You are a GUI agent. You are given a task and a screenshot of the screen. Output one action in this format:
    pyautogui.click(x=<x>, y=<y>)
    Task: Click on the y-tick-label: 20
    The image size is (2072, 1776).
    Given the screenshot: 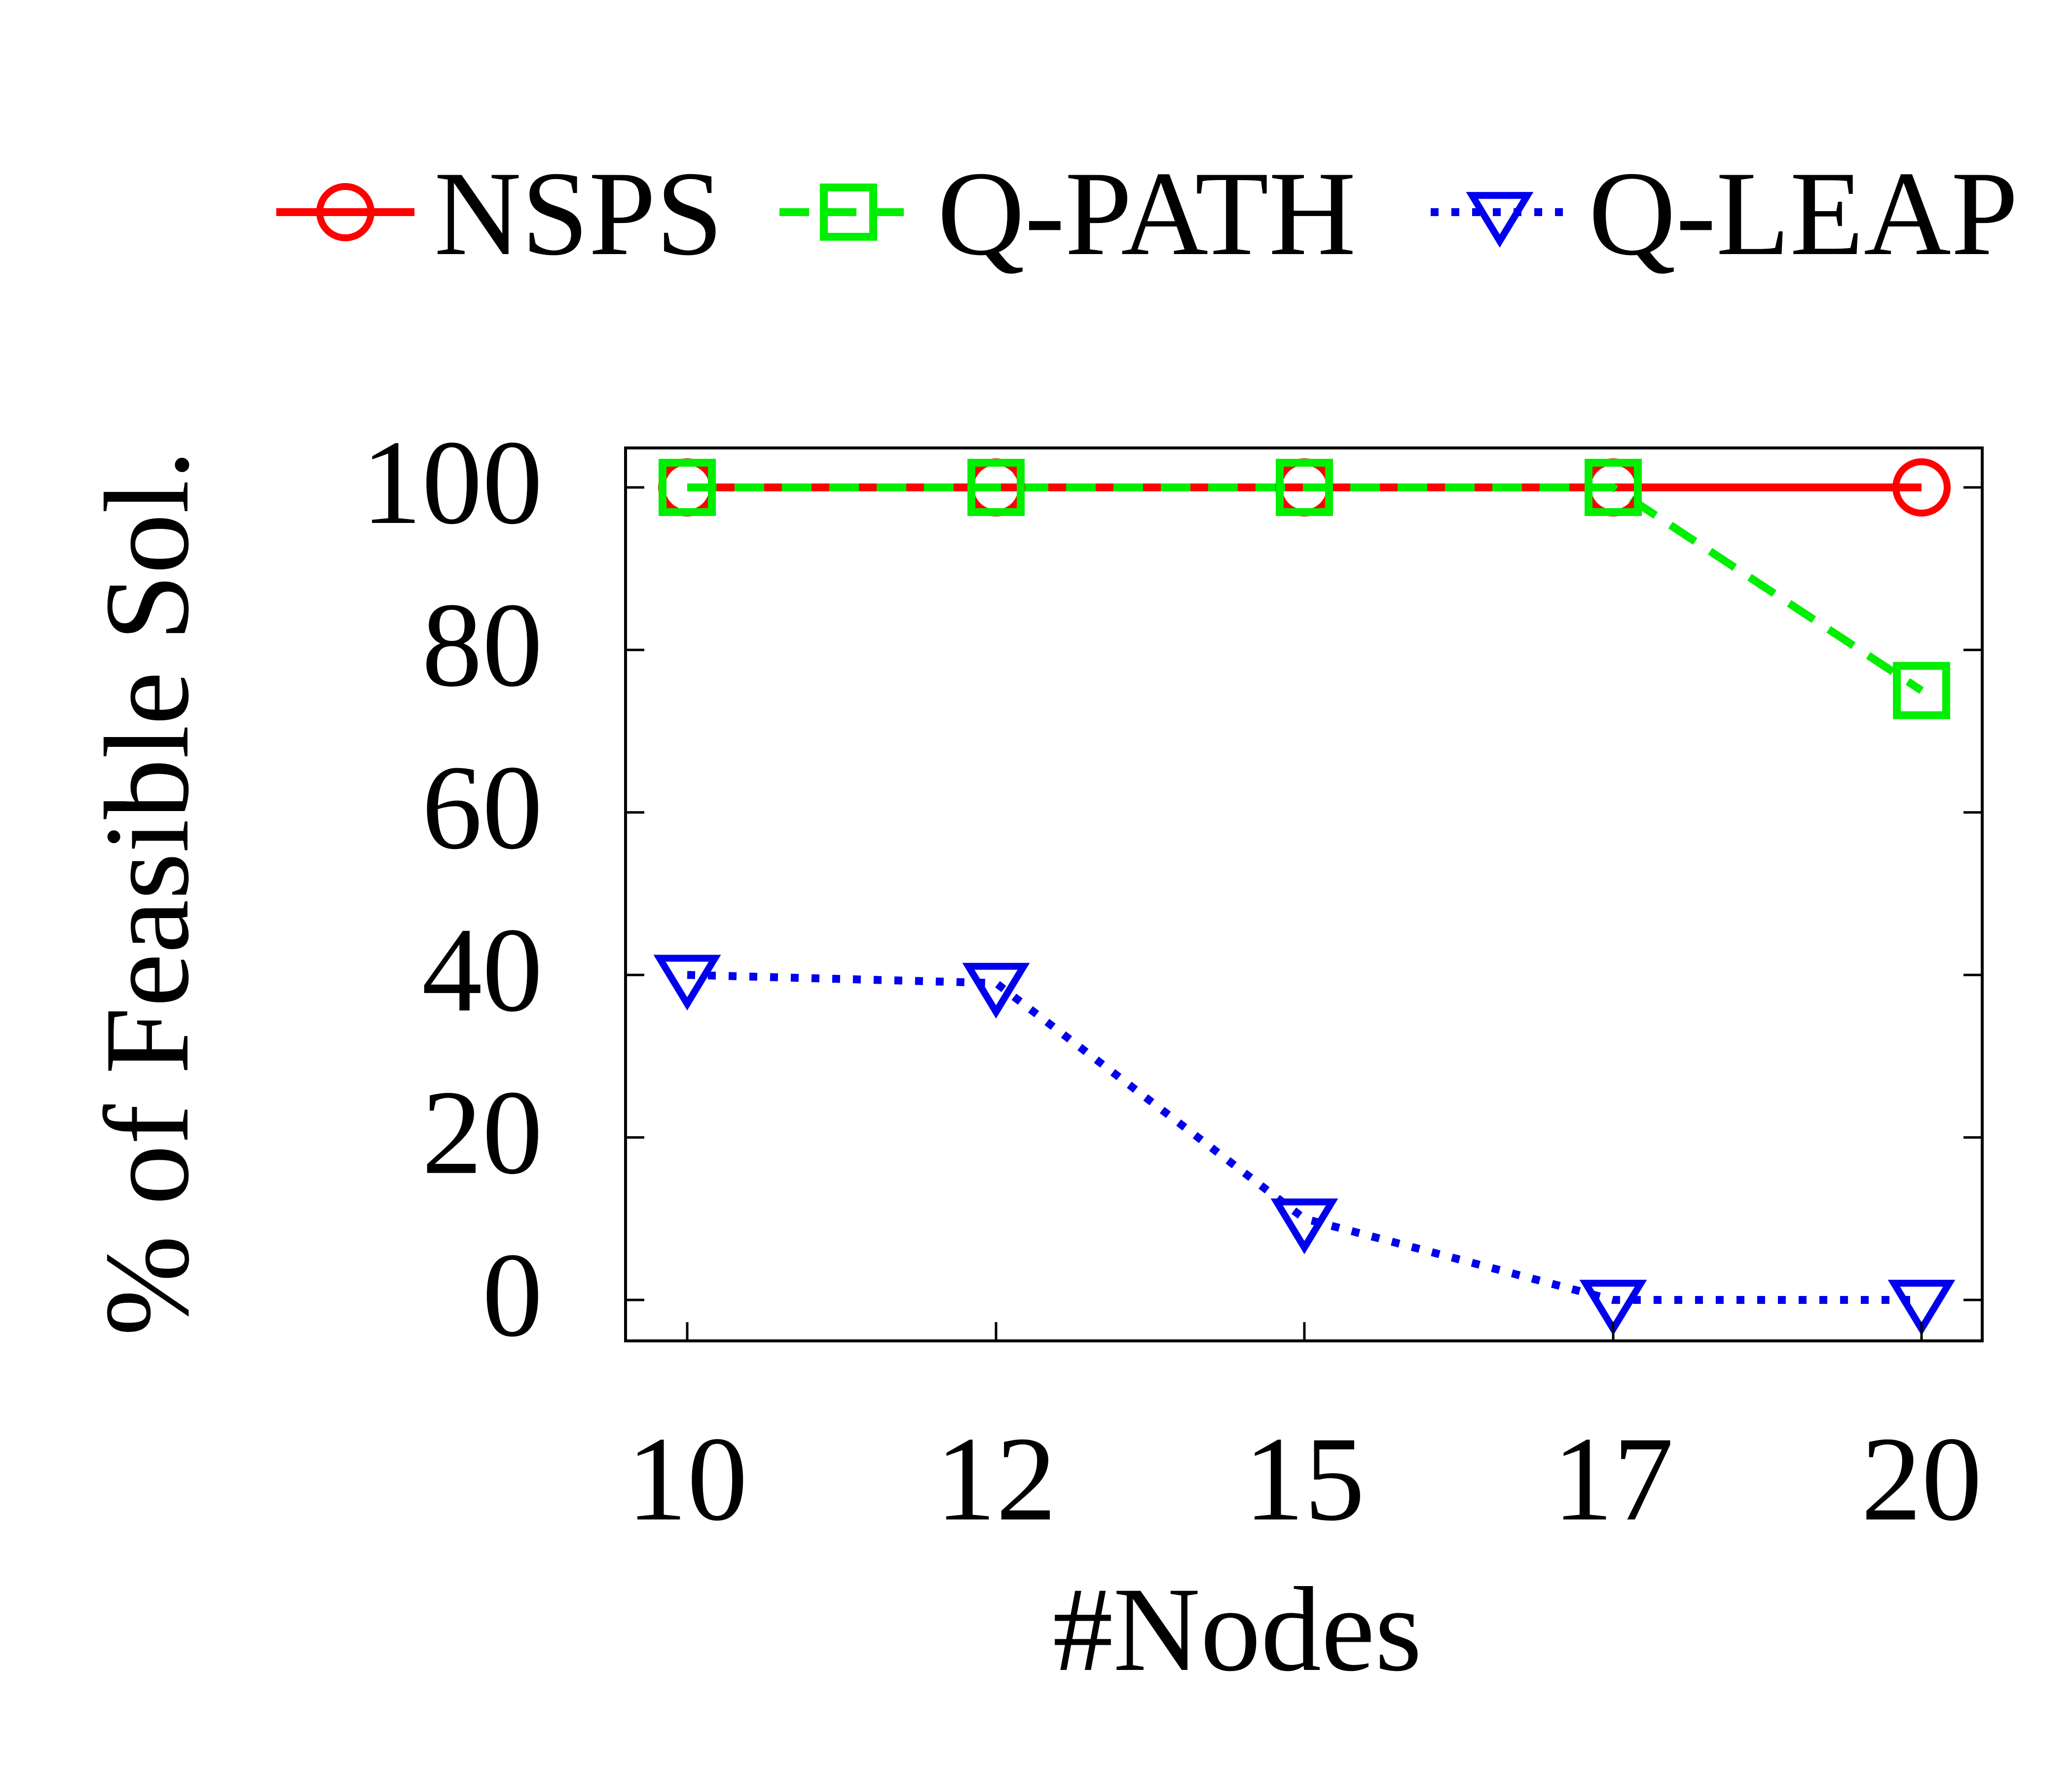 What is the action you would take?
    pyautogui.click(x=483, y=1133)
    